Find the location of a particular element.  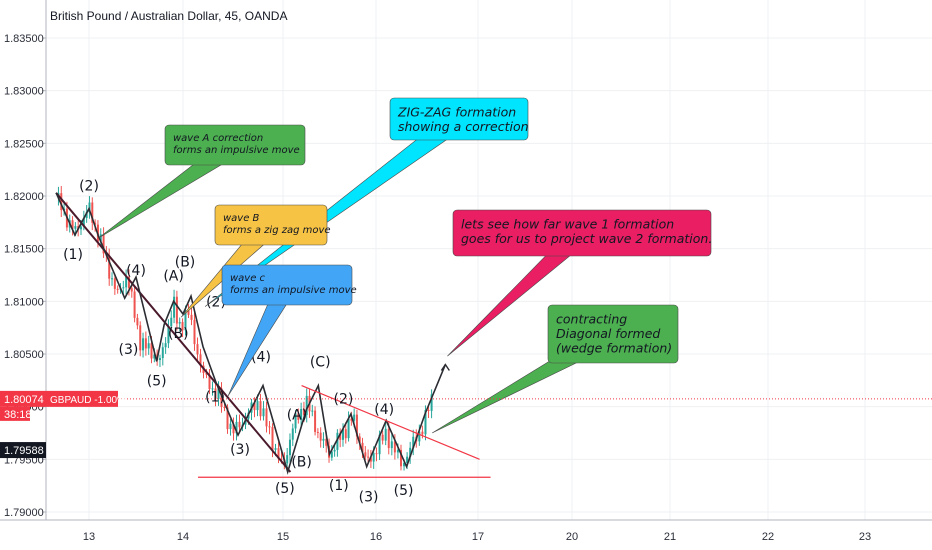

callout-text: ZIG-ZAG formation is located at coordinates (456, 112).